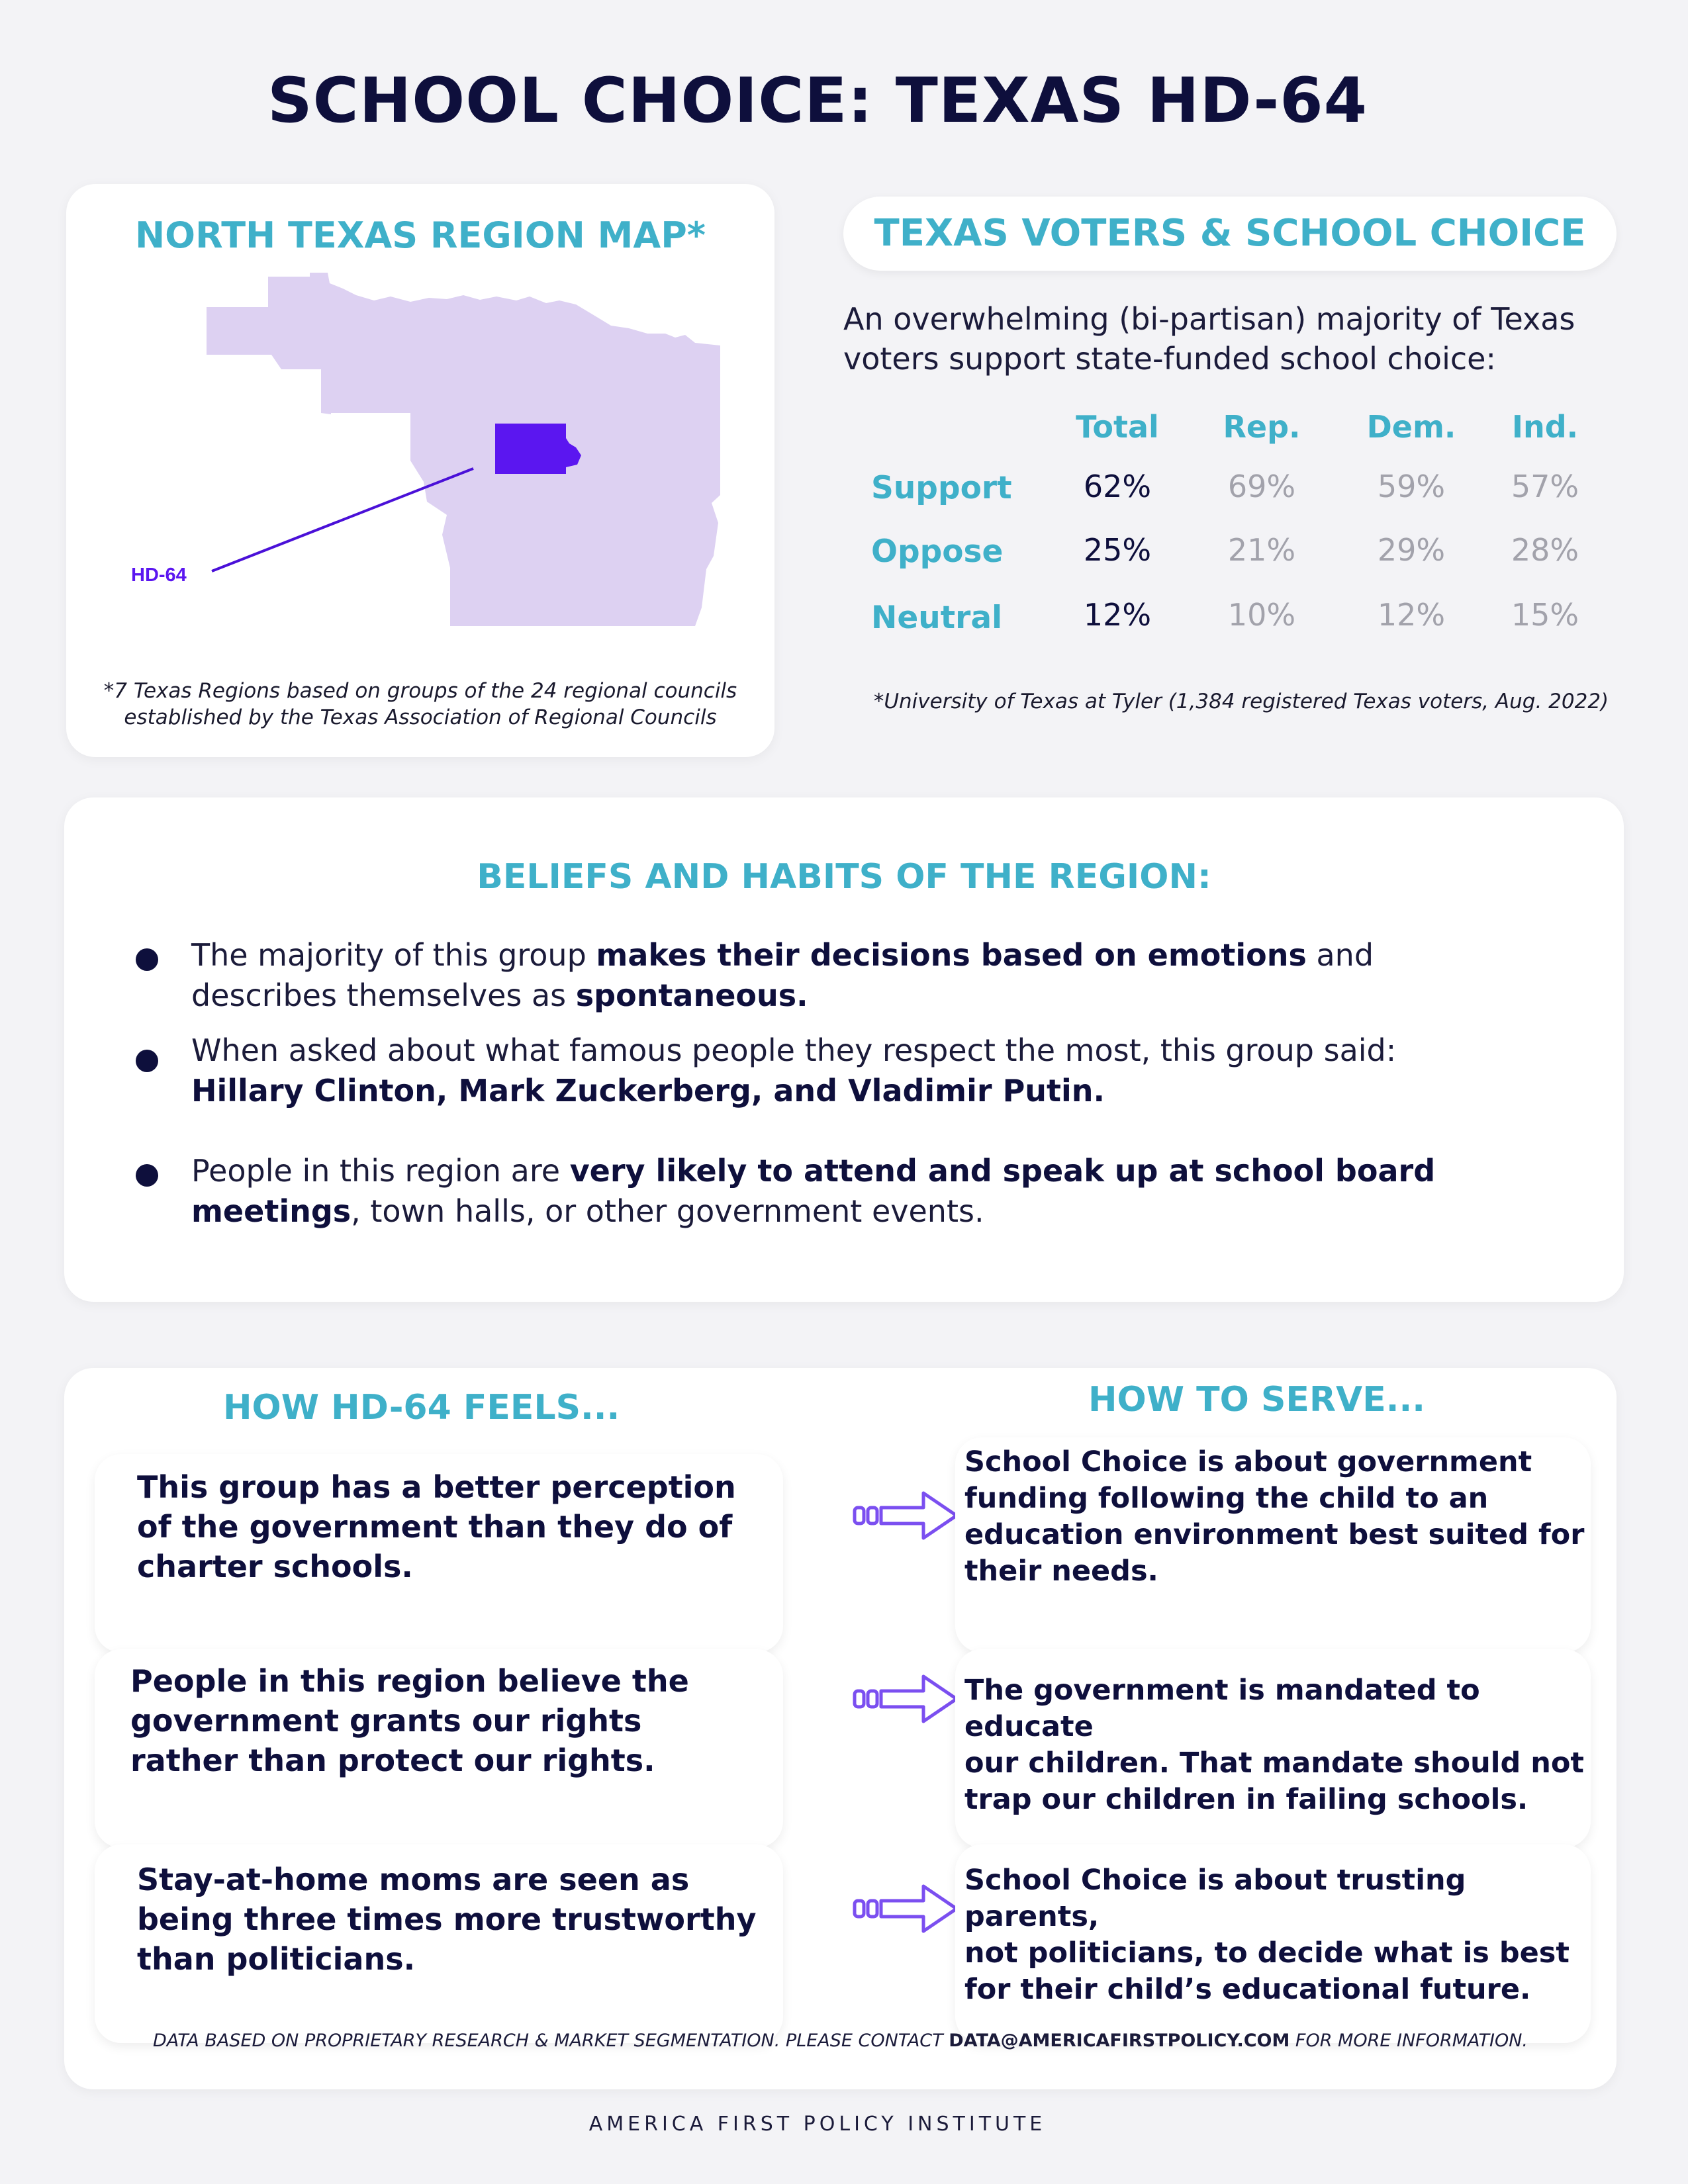  Describe the element at coordinates (937, 551) in the screenshot. I see `row-label-oppose: Oppose` at that location.